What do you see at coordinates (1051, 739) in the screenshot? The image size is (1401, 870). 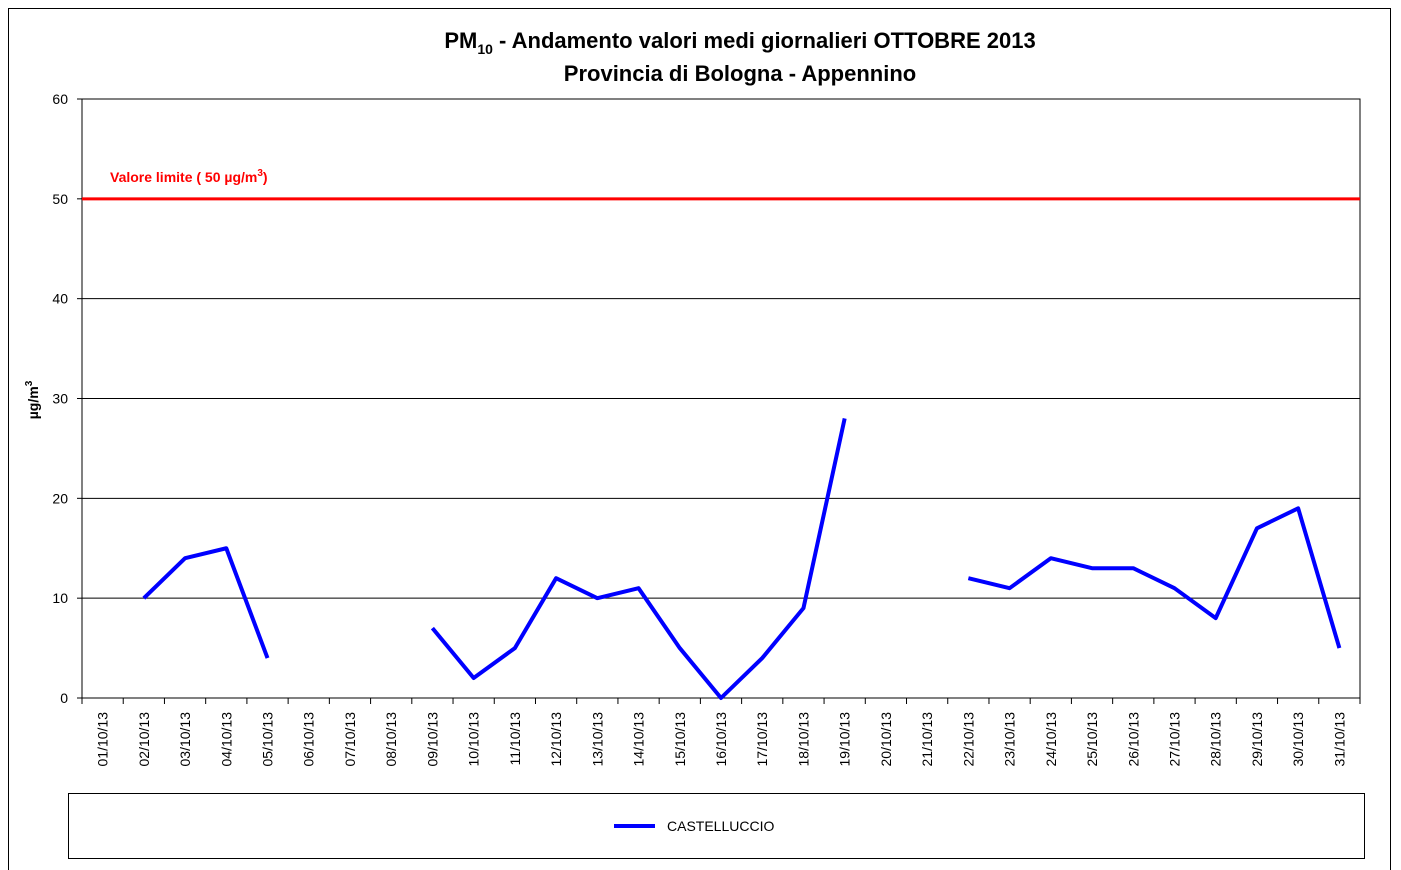 I see `x-tick-label: 24/10/13` at bounding box center [1051, 739].